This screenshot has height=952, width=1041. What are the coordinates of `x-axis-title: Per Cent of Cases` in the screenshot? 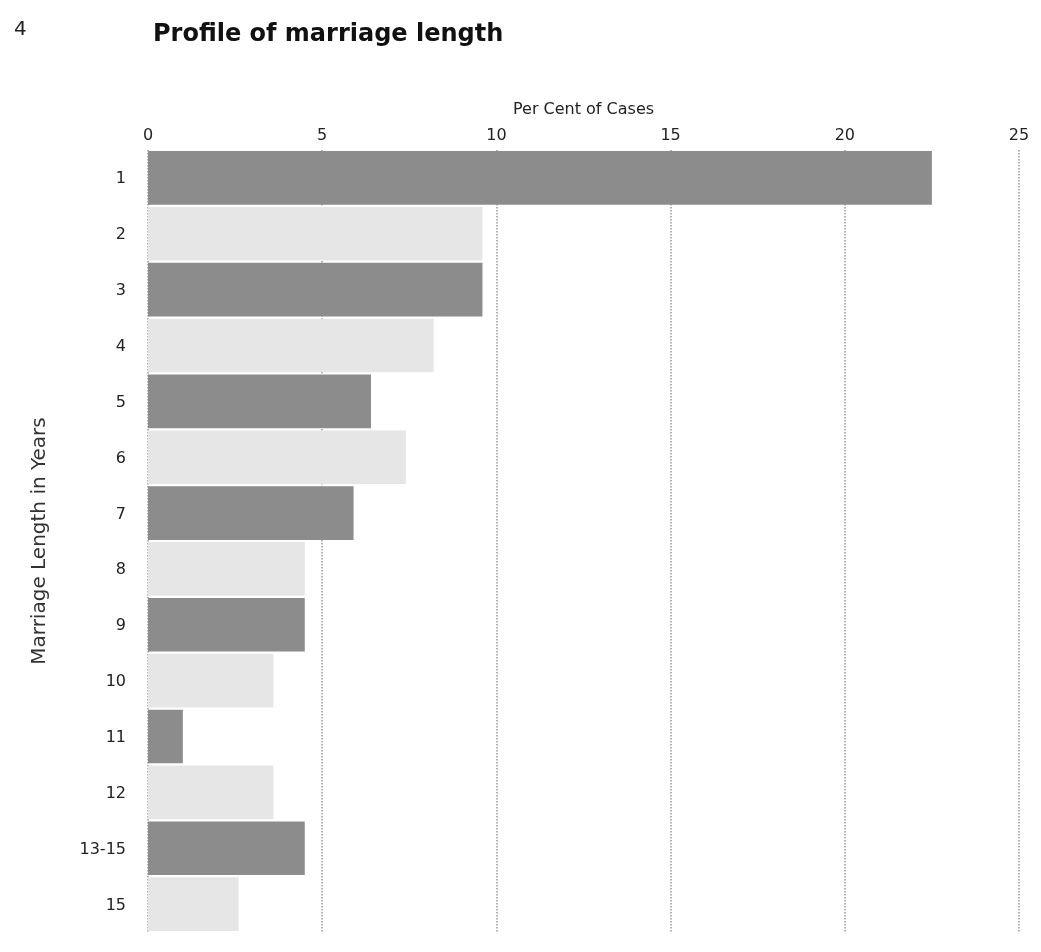 It's located at (583, 108).